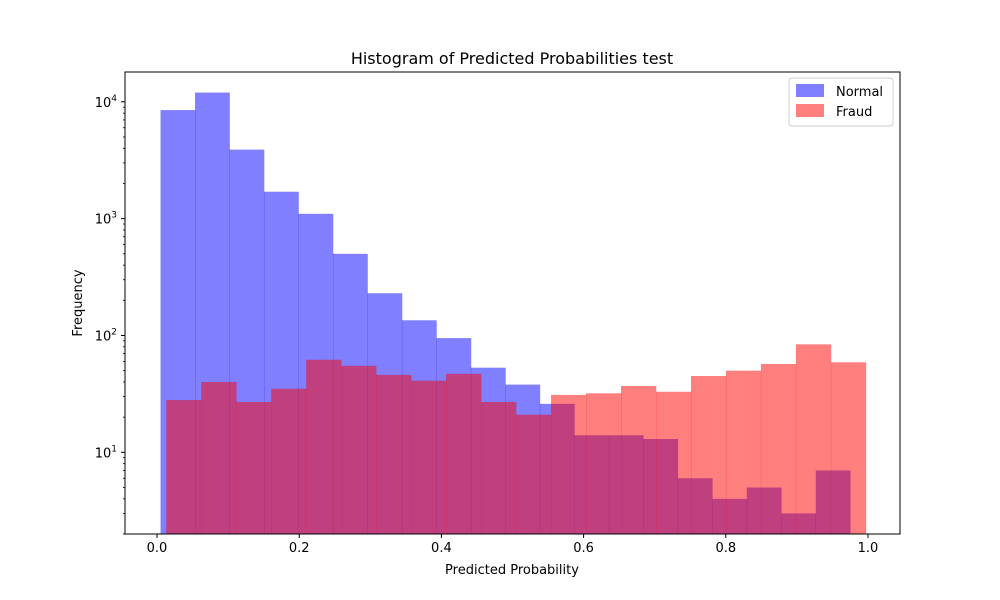  I want to click on x-tick-label: 1.0, so click(868, 548).